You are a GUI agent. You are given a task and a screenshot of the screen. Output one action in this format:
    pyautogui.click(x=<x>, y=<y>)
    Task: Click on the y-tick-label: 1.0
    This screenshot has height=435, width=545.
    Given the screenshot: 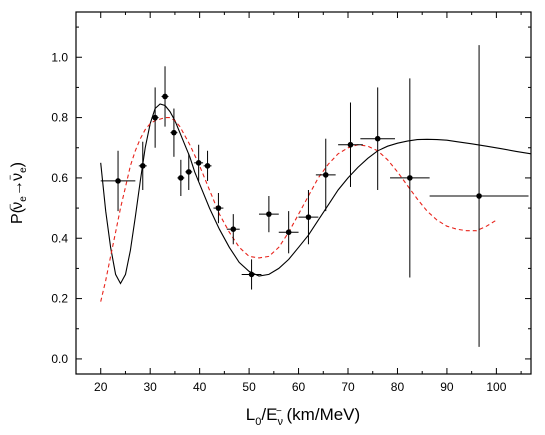 What is the action you would take?
    pyautogui.click(x=59, y=57)
    